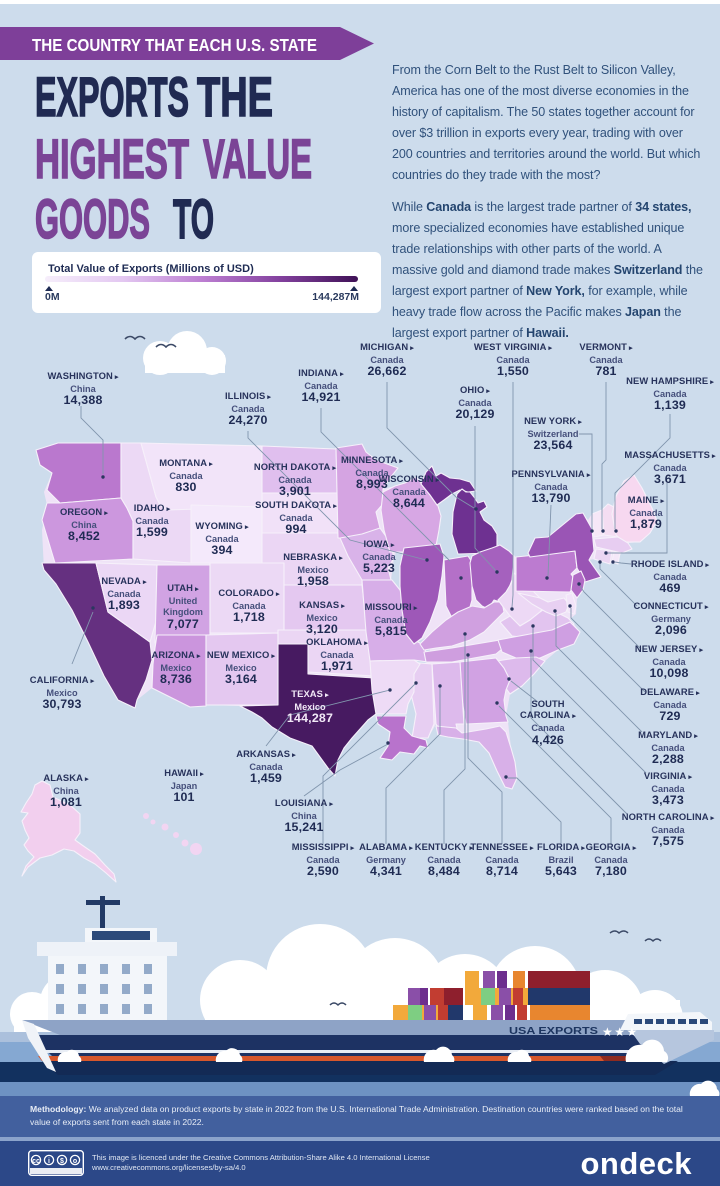  Describe the element at coordinates (112, 158) in the screenshot. I see `svg-text: HIGHEST` at that location.